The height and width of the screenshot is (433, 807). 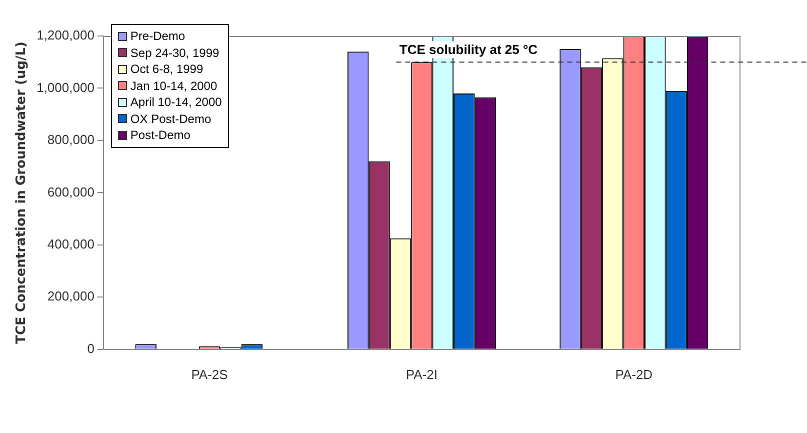 What do you see at coordinates (70, 192) in the screenshot?
I see `y-tick-label: 600,000` at bounding box center [70, 192].